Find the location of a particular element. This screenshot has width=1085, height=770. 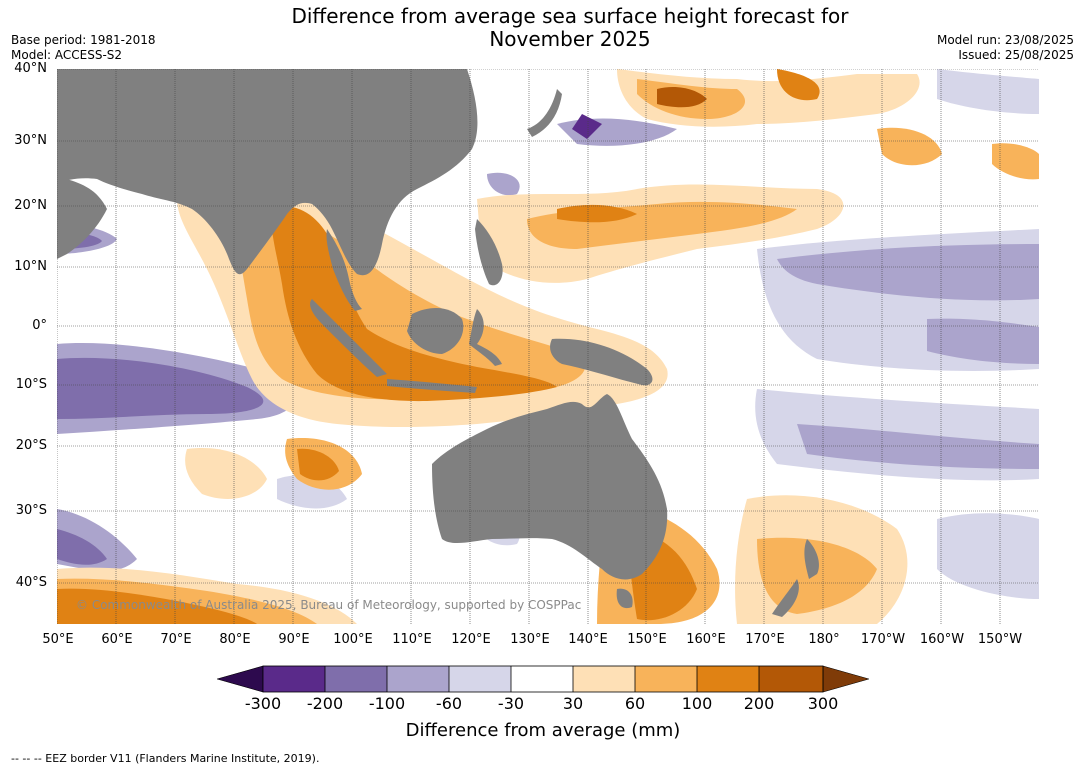

lat-label-40s: 40°S is located at coordinates (31, 582).